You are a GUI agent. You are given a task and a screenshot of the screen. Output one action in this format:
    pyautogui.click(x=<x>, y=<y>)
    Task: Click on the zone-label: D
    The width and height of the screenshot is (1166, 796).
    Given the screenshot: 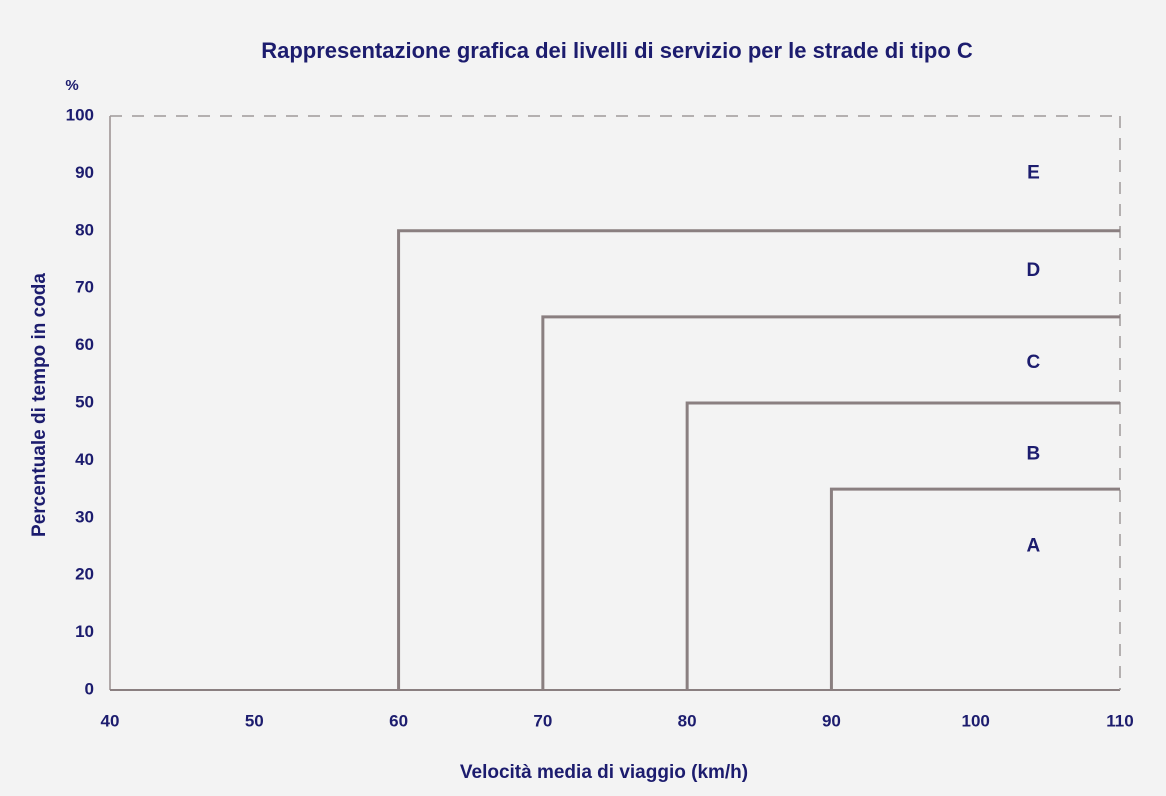 What is the action you would take?
    pyautogui.click(x=1034, y=270)
    